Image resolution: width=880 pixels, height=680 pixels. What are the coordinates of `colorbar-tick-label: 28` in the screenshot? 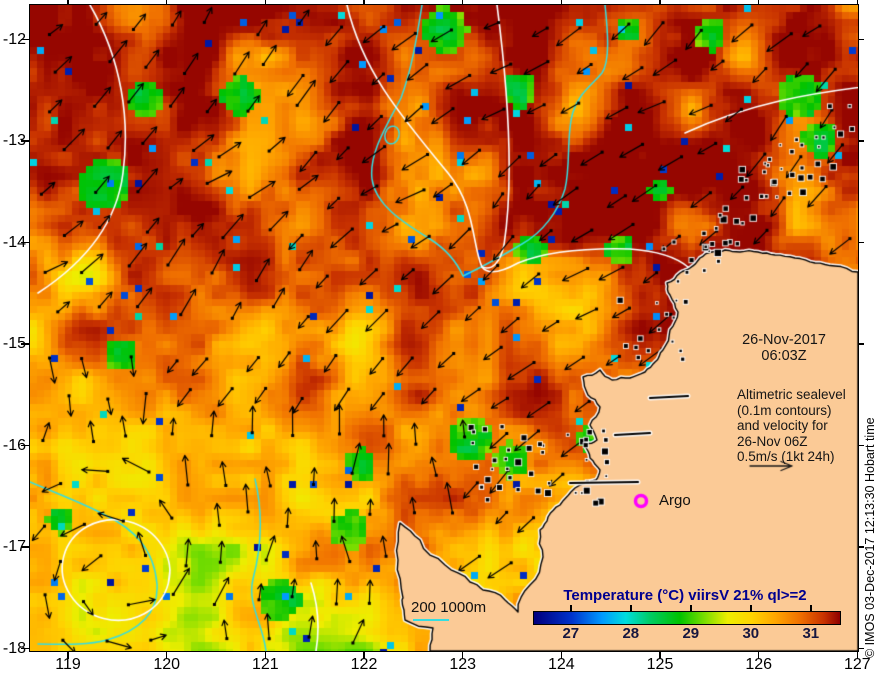 It's located at (631, 633).